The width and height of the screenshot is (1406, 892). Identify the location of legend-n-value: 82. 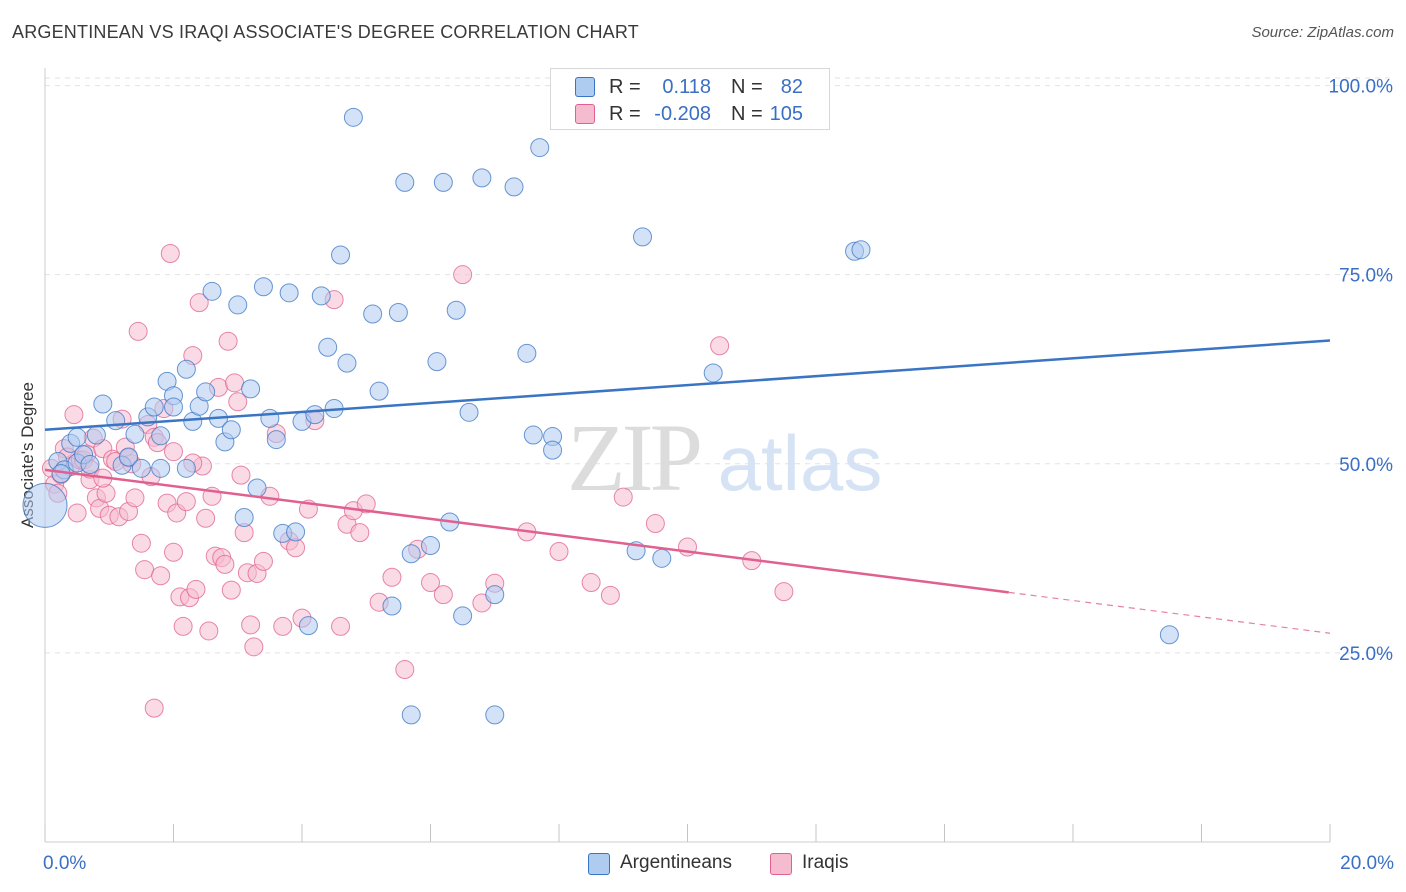
(791, 87).